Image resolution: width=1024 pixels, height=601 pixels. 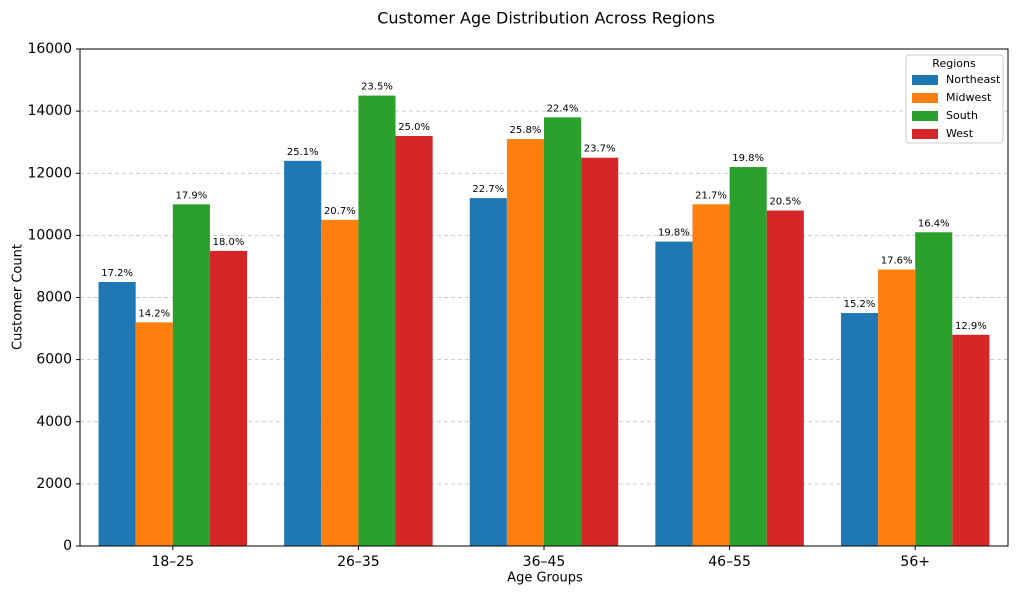 What do you see at coordinates (54, 298) in the screenshot?
I see `y-tick-label: 8000` at bounding box center [54, 298].